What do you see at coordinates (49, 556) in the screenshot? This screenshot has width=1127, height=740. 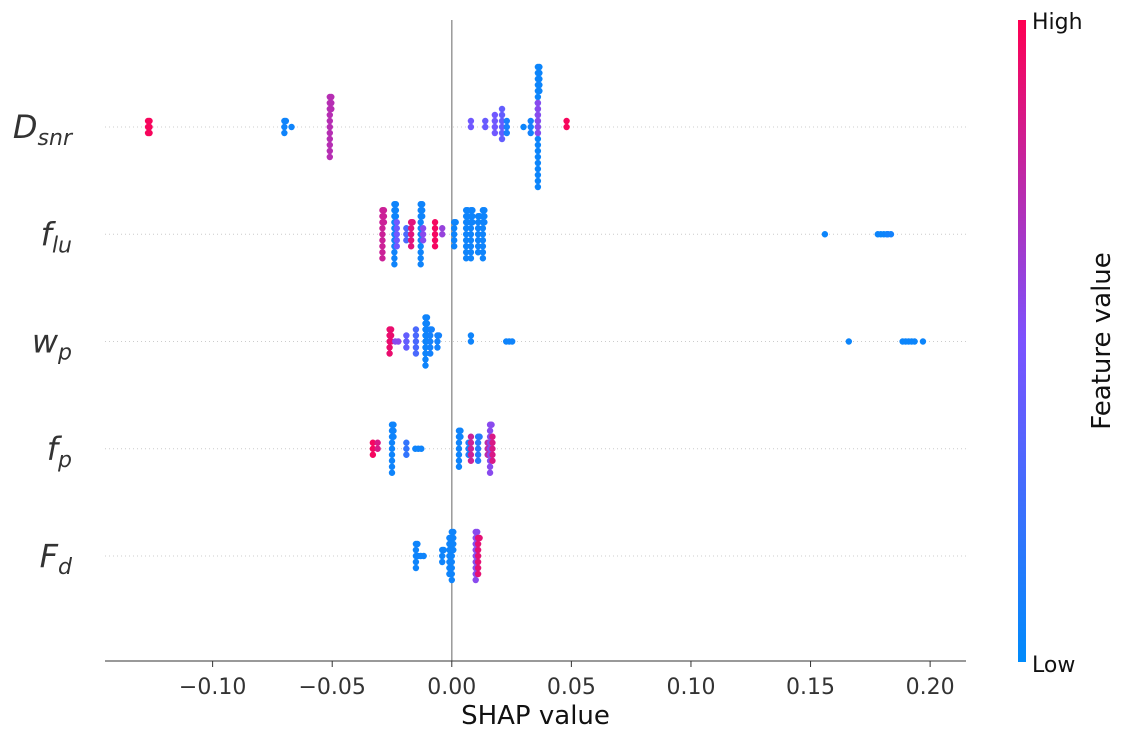 I see `feature-label-base: F` at bounding box center [49, 556].